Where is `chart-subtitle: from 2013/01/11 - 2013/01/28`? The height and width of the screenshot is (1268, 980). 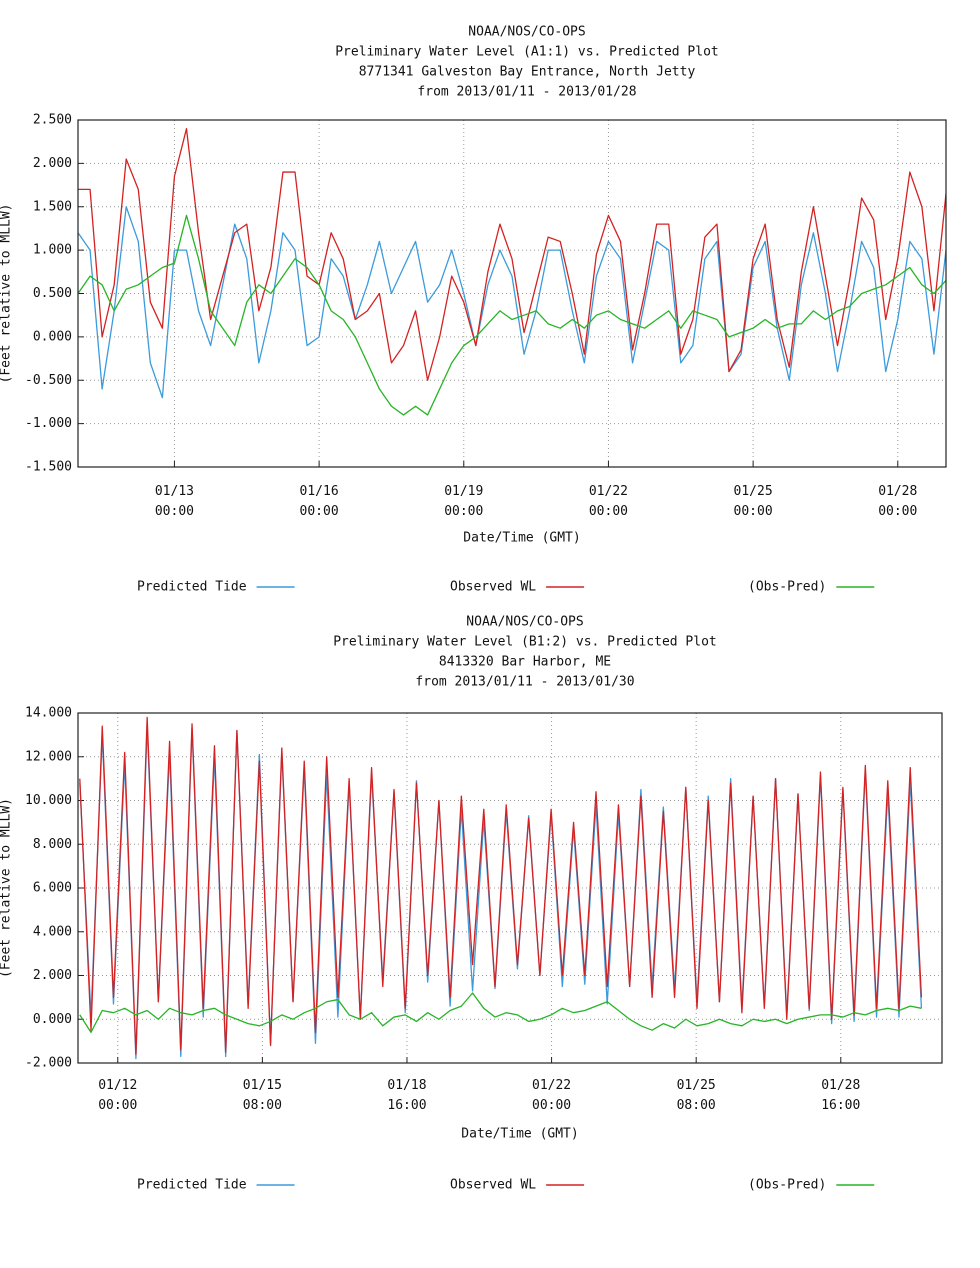 chart-subtitle: from 2013/01/11 - 2013/01/28 is located at coordinates (526, 92).